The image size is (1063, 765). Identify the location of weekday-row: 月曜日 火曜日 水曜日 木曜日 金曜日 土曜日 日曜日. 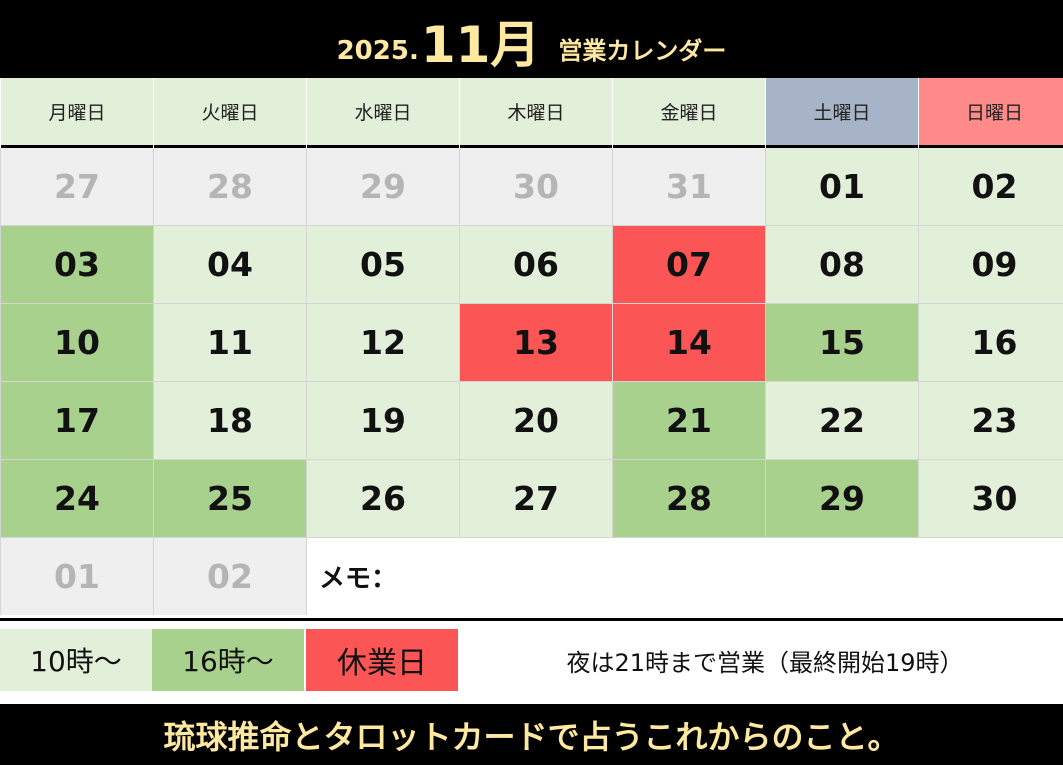
(531, 113).